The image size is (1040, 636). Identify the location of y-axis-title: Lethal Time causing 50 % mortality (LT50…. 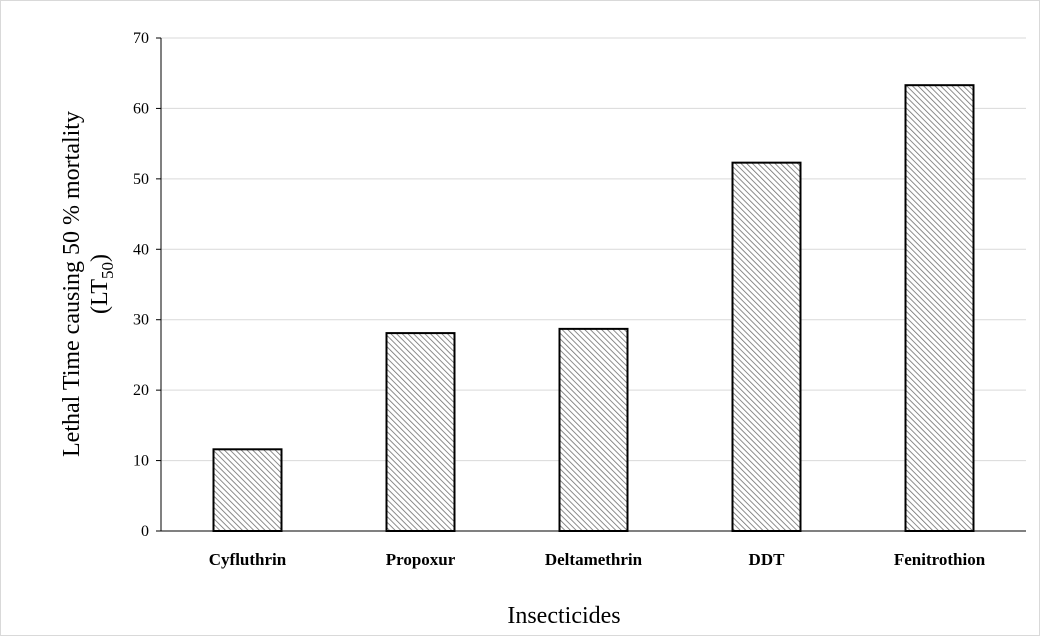
(88, 284).